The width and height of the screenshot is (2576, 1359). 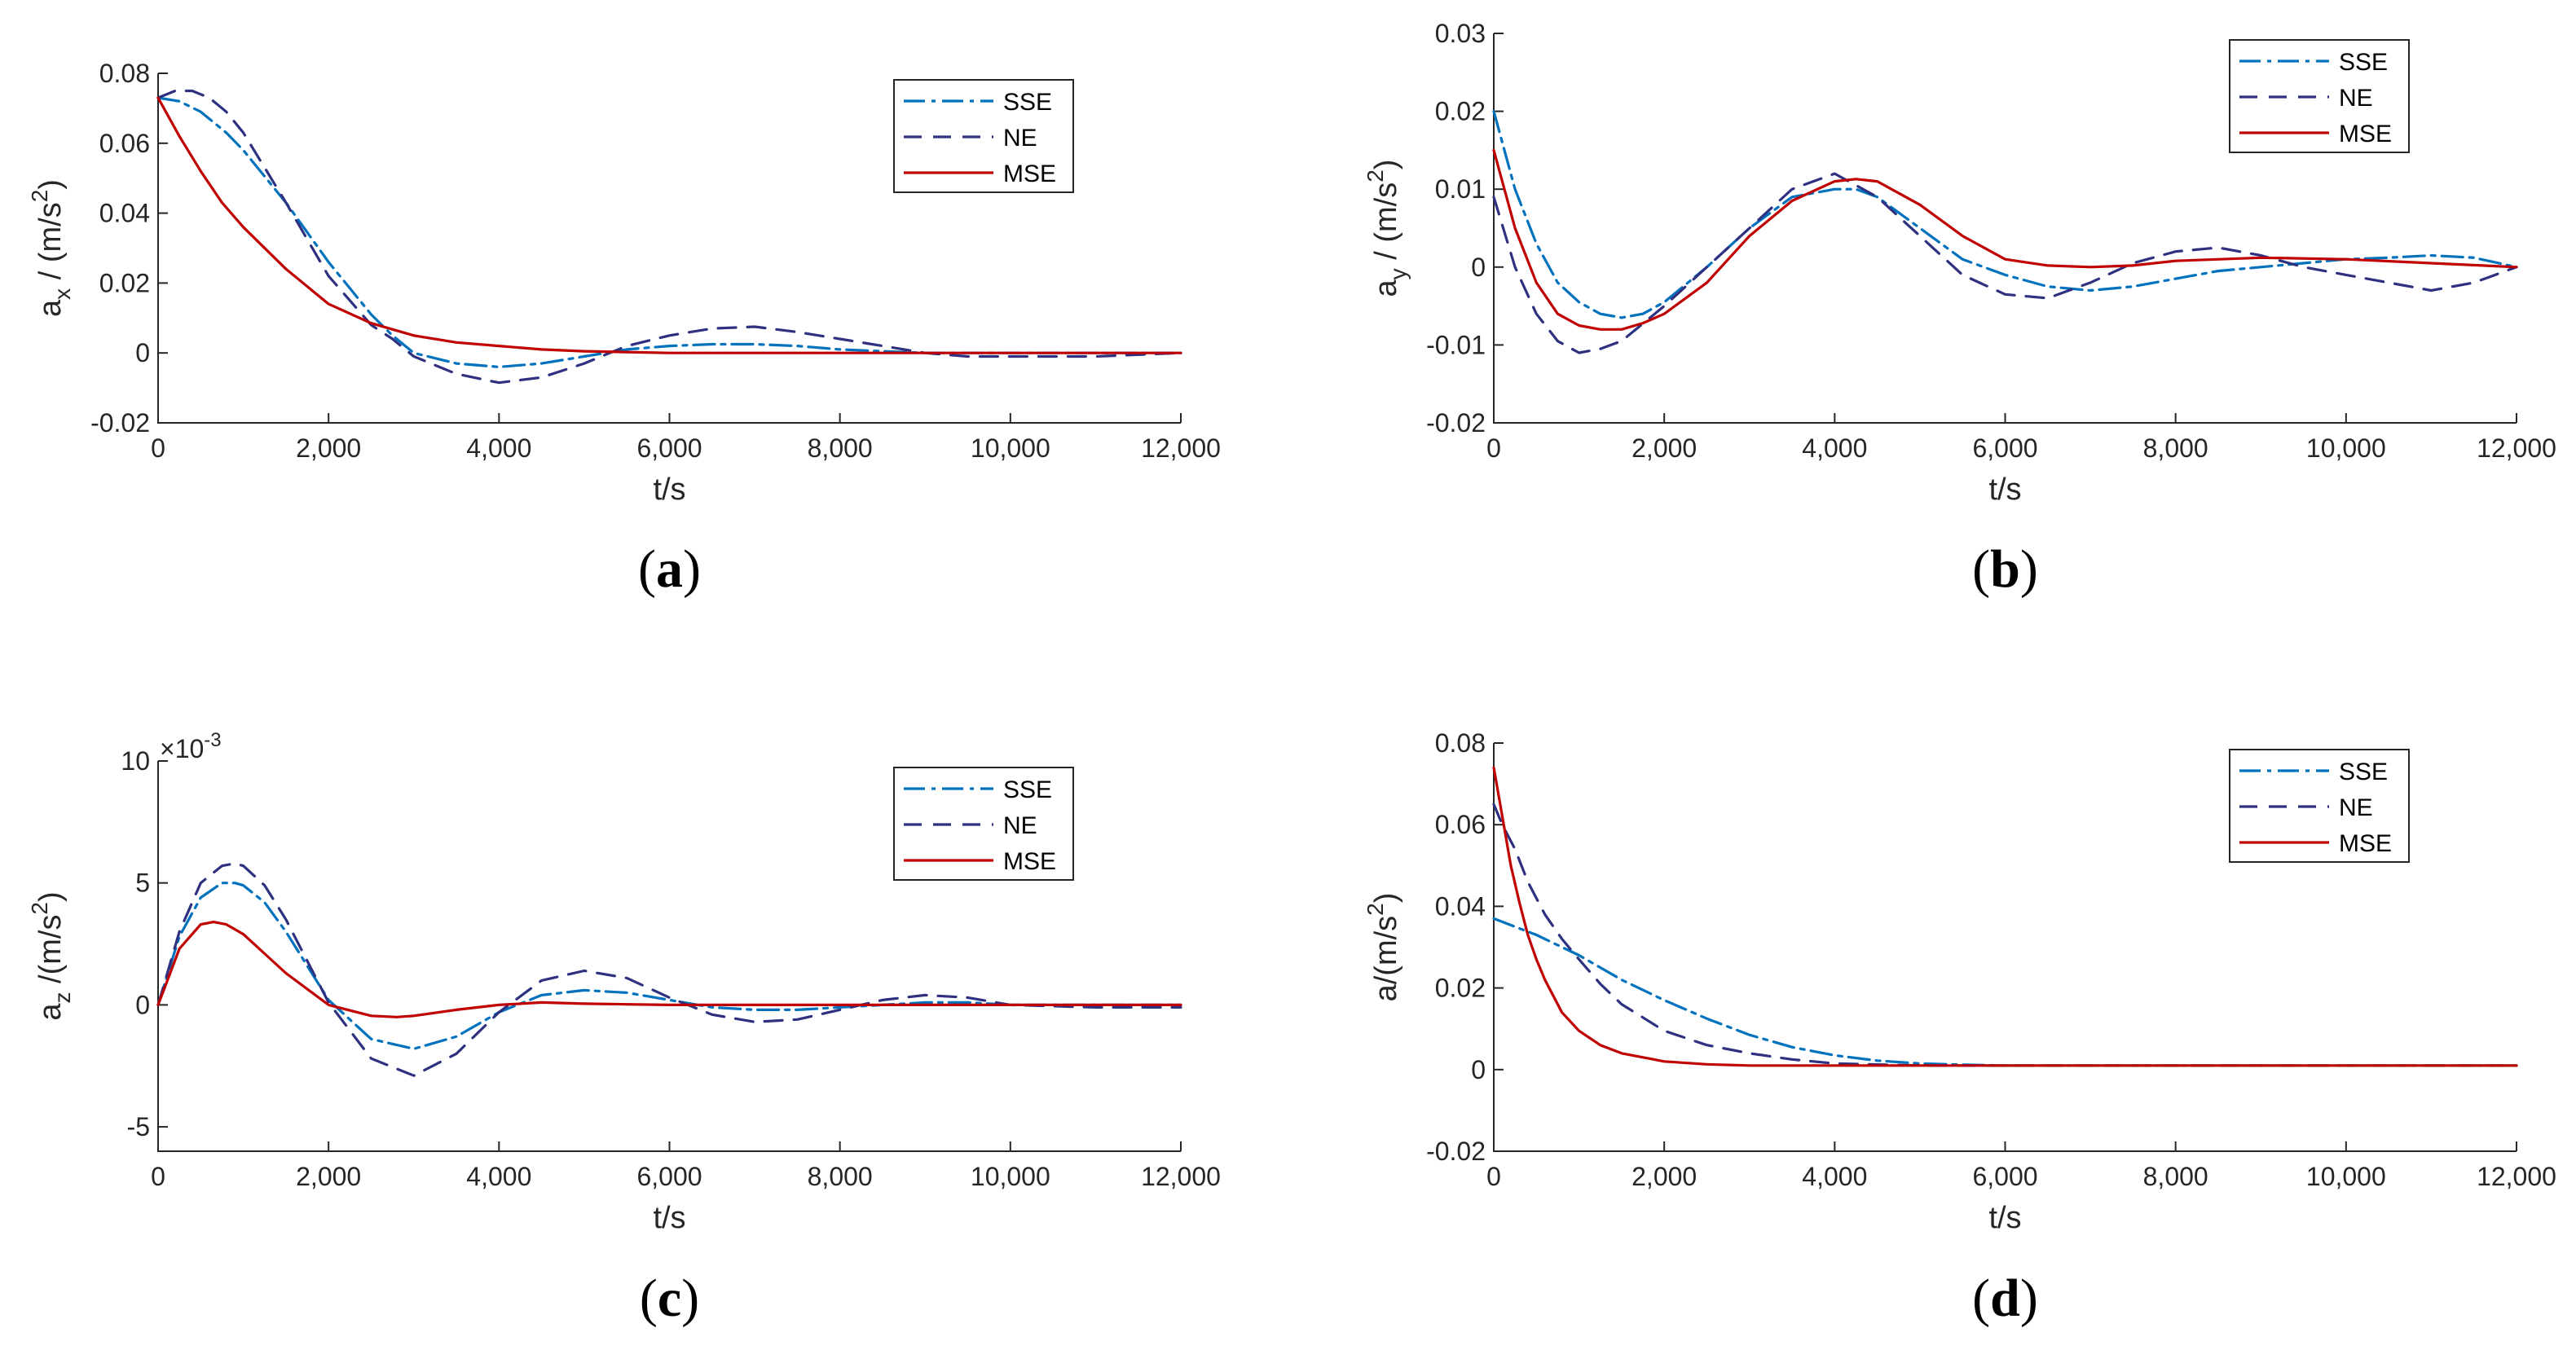 I want to click on panel-d-series-mse-line, so click(x=2005, y=917).